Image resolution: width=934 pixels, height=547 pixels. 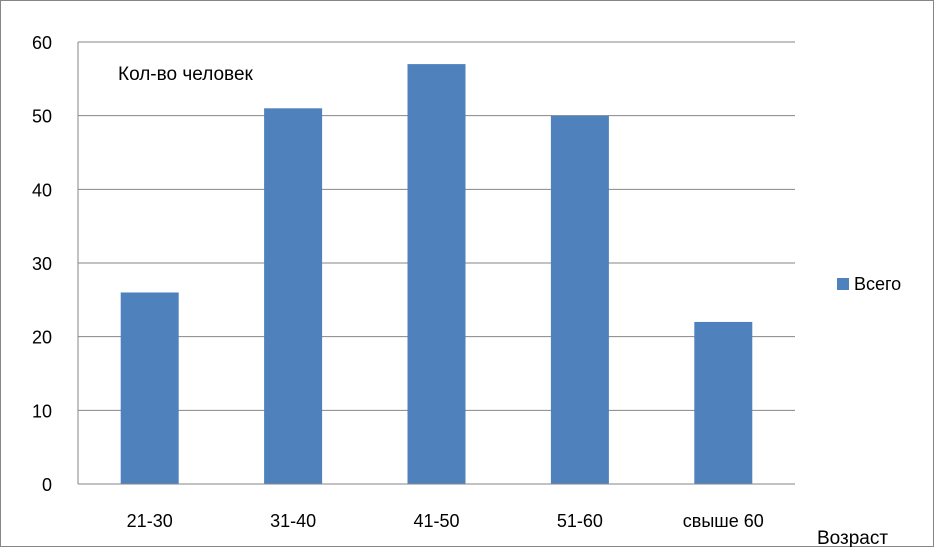 What do you see at coordinates (42, 338) in the screenshot?
I see `y-tick-label: 20` at bounding box center [42, 338].